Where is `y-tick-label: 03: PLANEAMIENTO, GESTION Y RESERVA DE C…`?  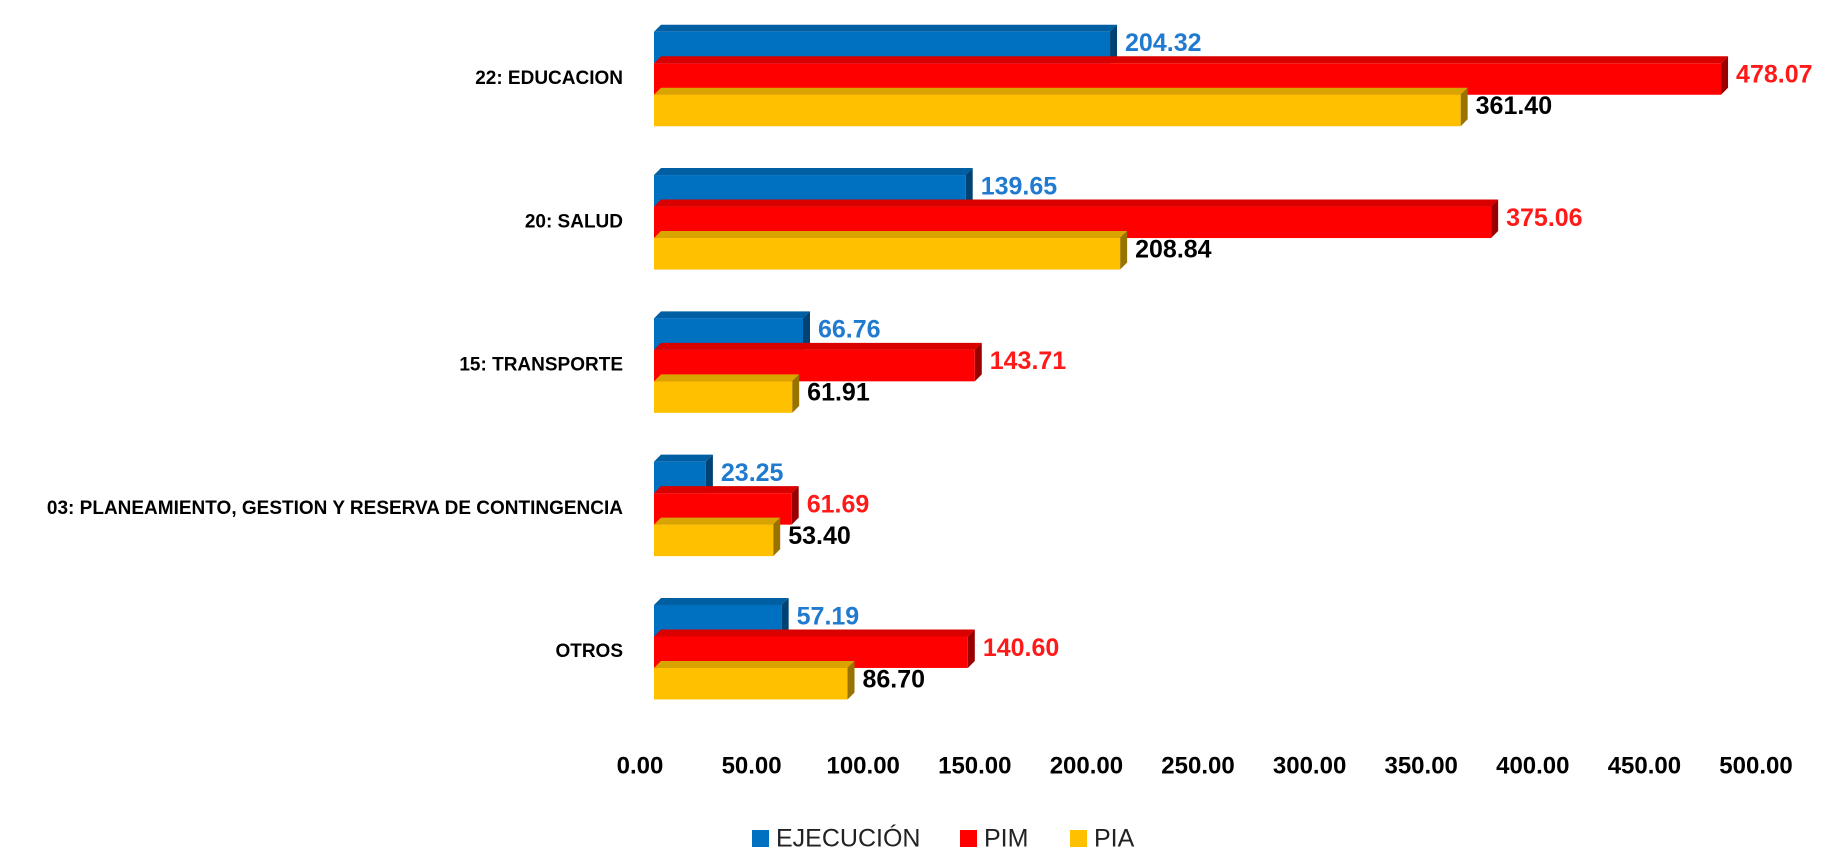
y-tick-label: 03: PLANEAMIENTO, GESTION Y RESERVA DE C… is located at coordinates (335, 508).